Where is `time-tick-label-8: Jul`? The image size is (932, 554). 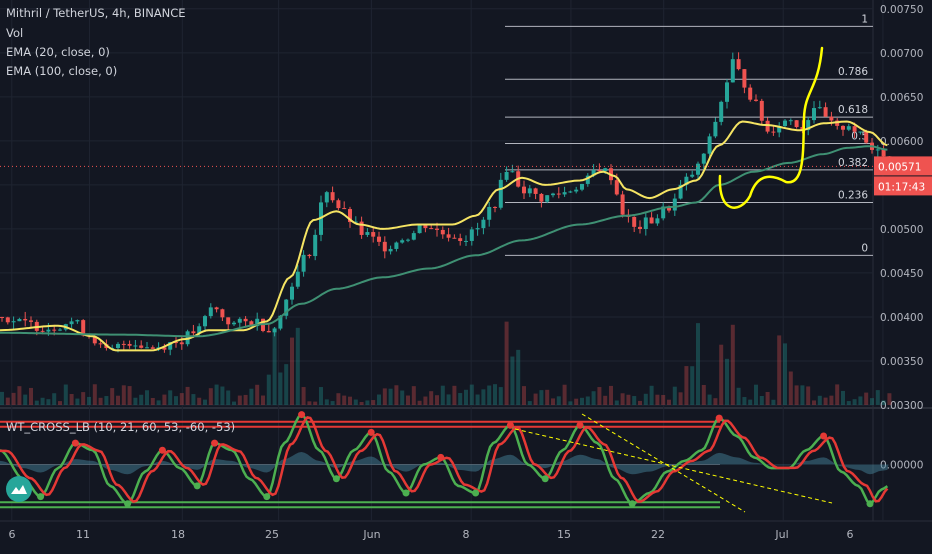
time-tick-label-8: Jul is located at coordinates (781, 534).